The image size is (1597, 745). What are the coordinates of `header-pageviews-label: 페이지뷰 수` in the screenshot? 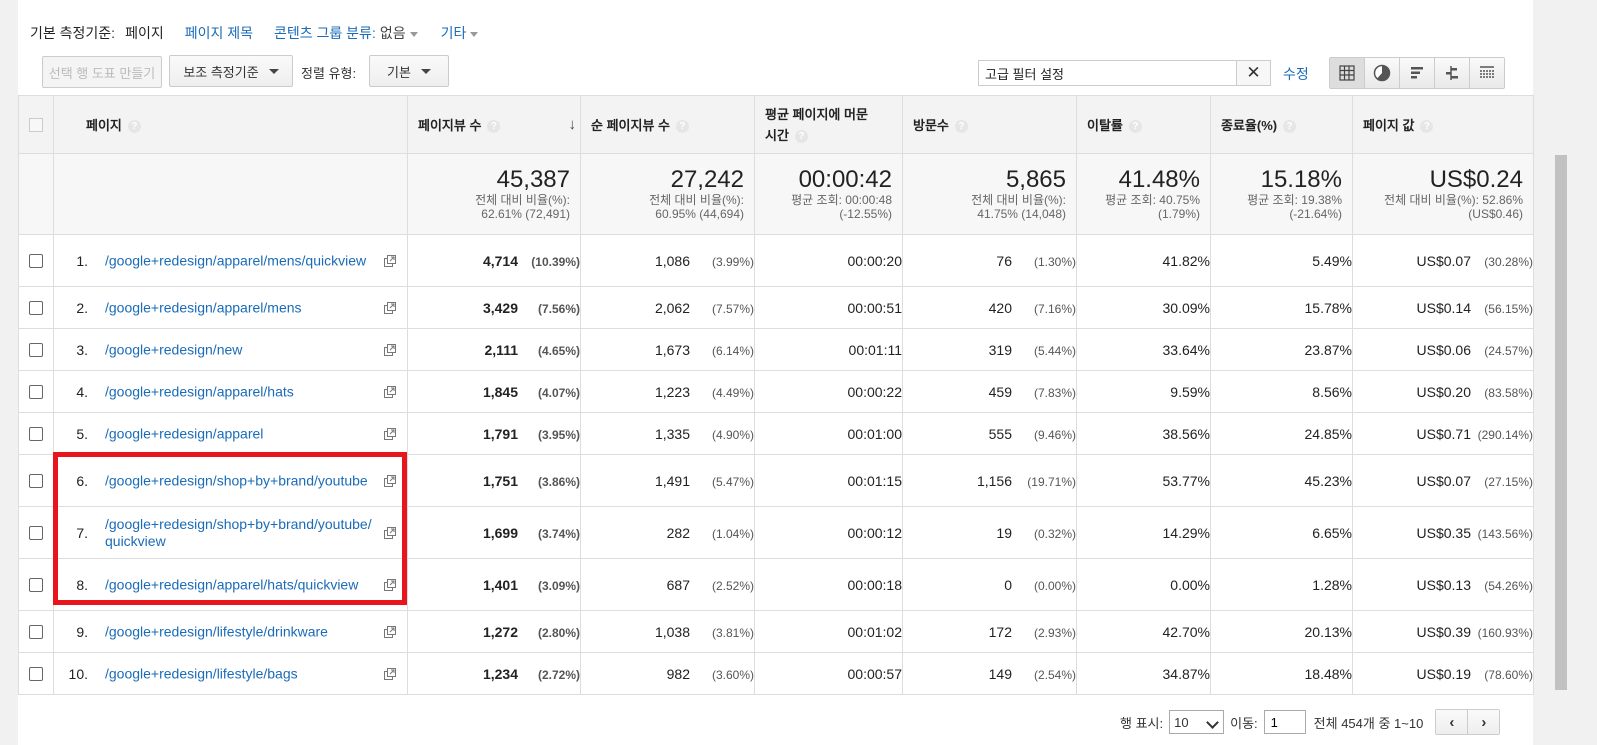 It's located at (450, 125).